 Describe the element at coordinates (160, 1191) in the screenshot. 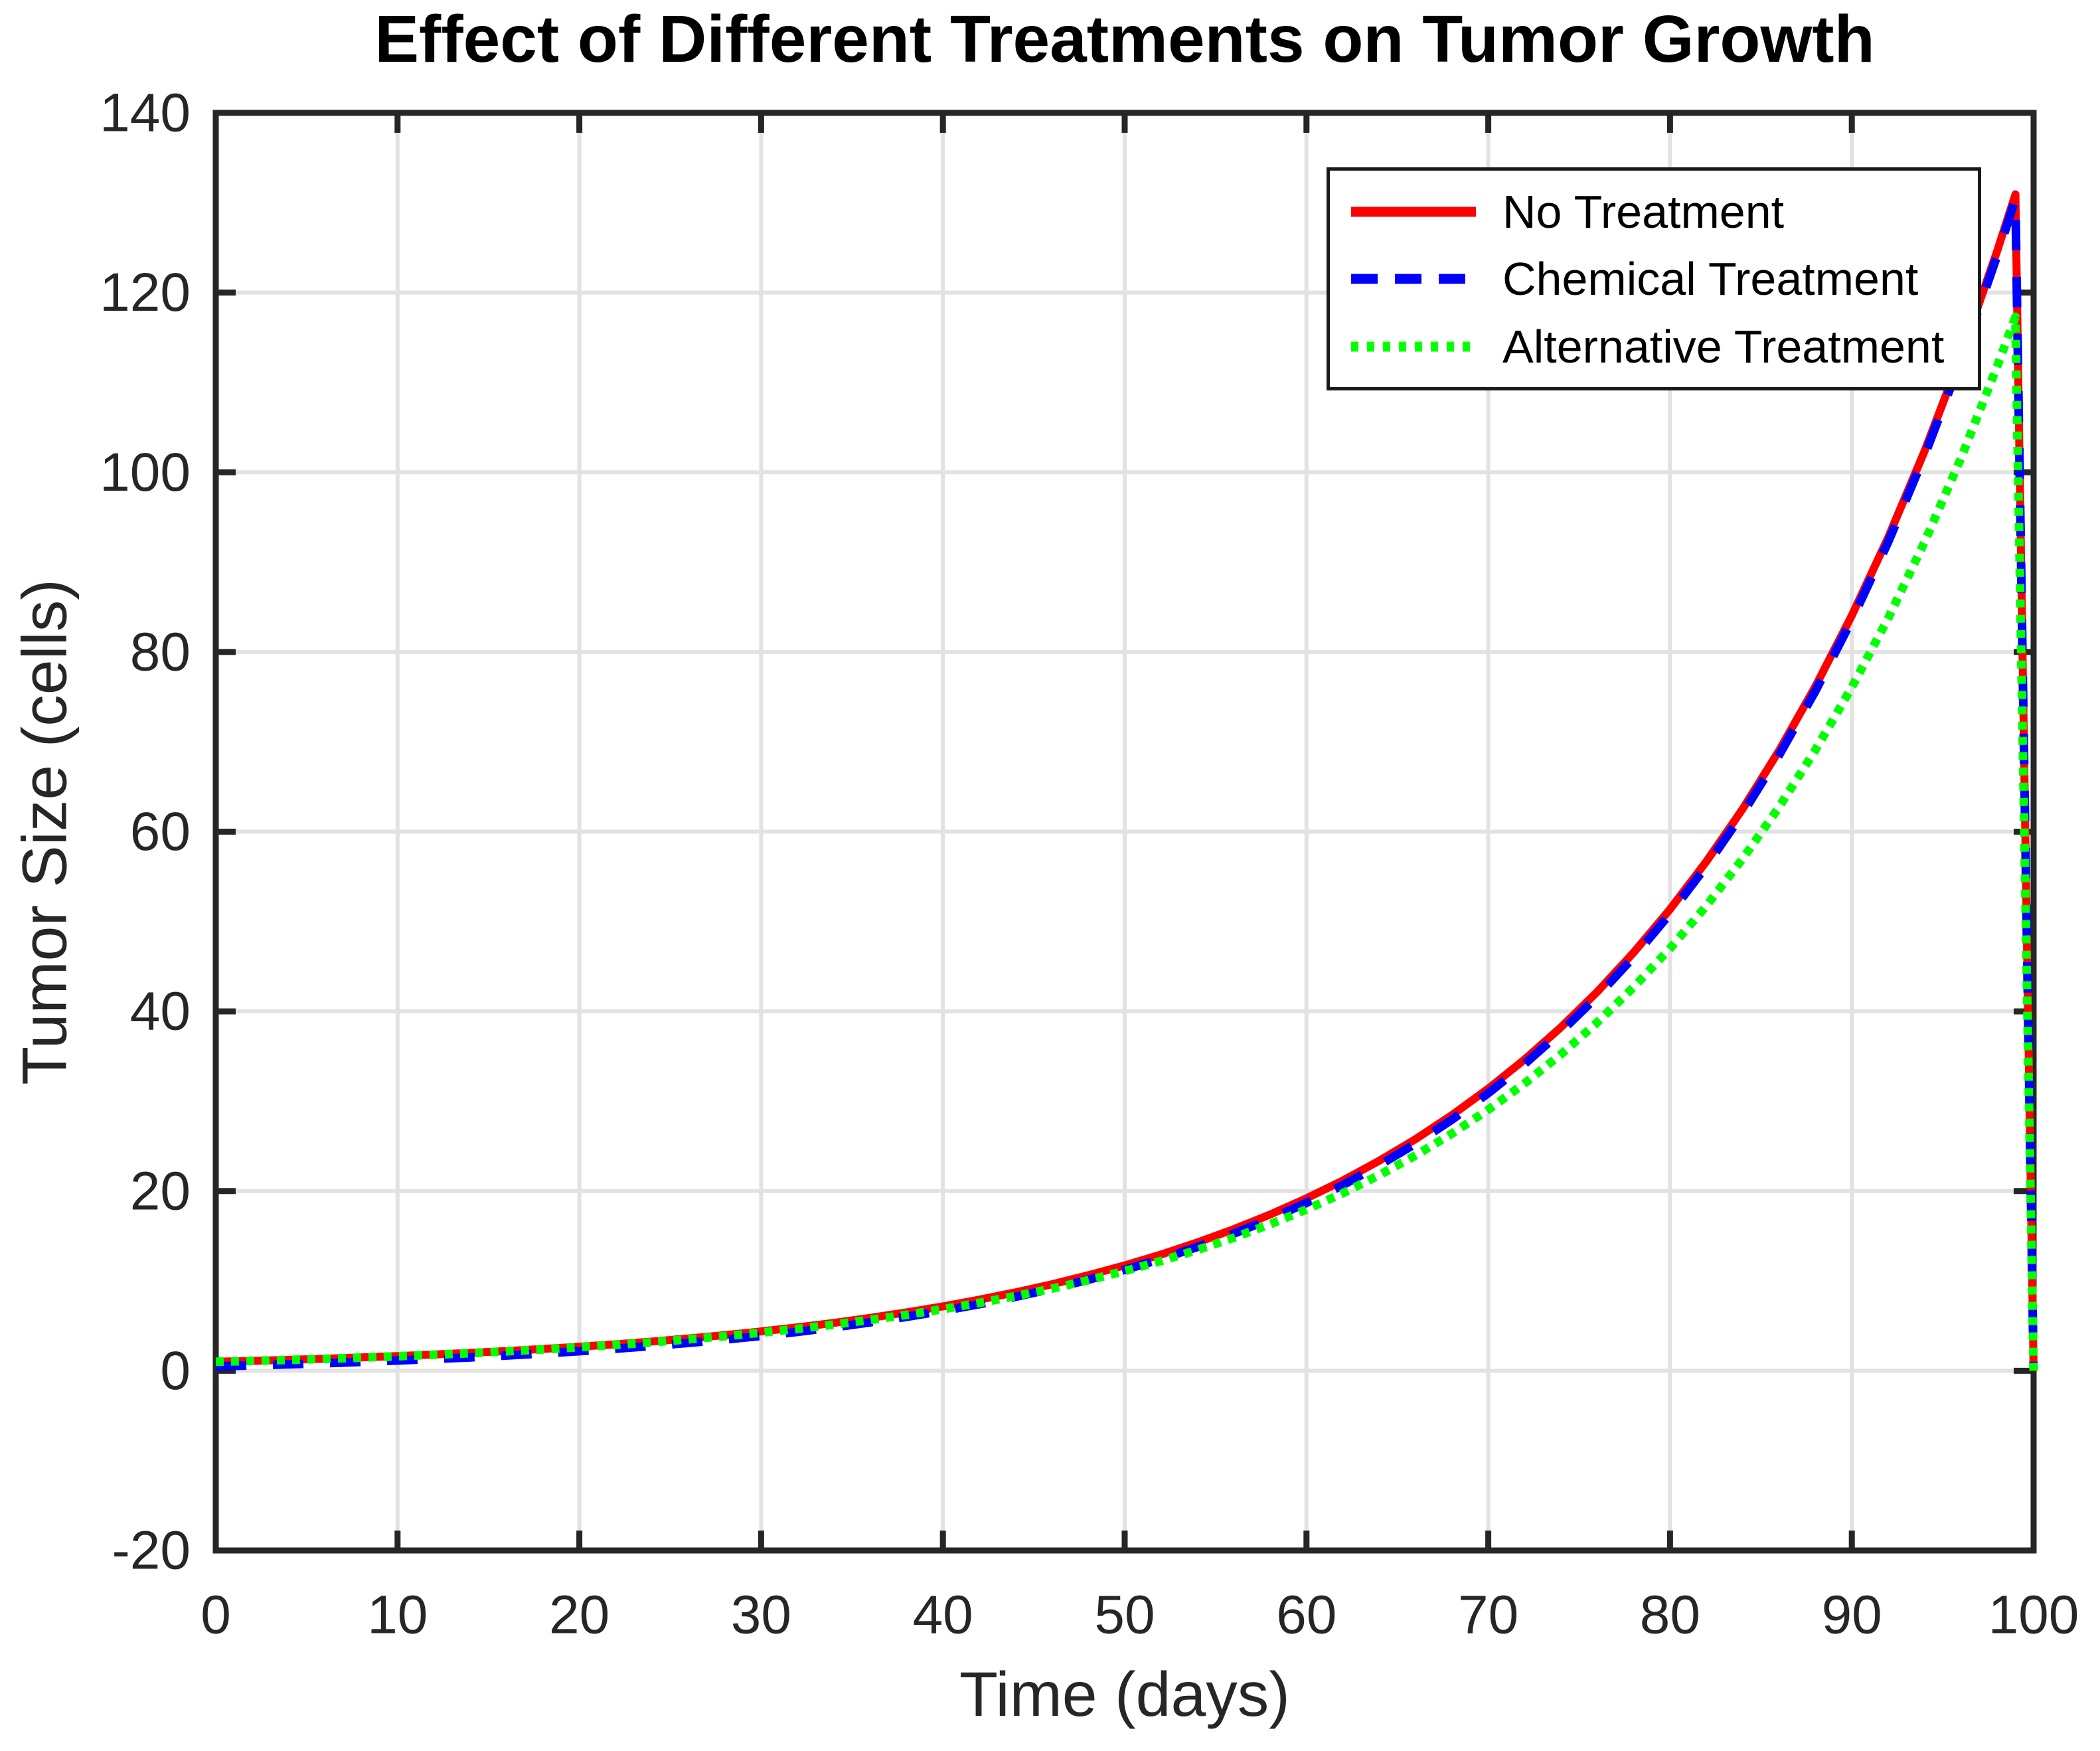

I see `y-tick-label: 20` at that location.